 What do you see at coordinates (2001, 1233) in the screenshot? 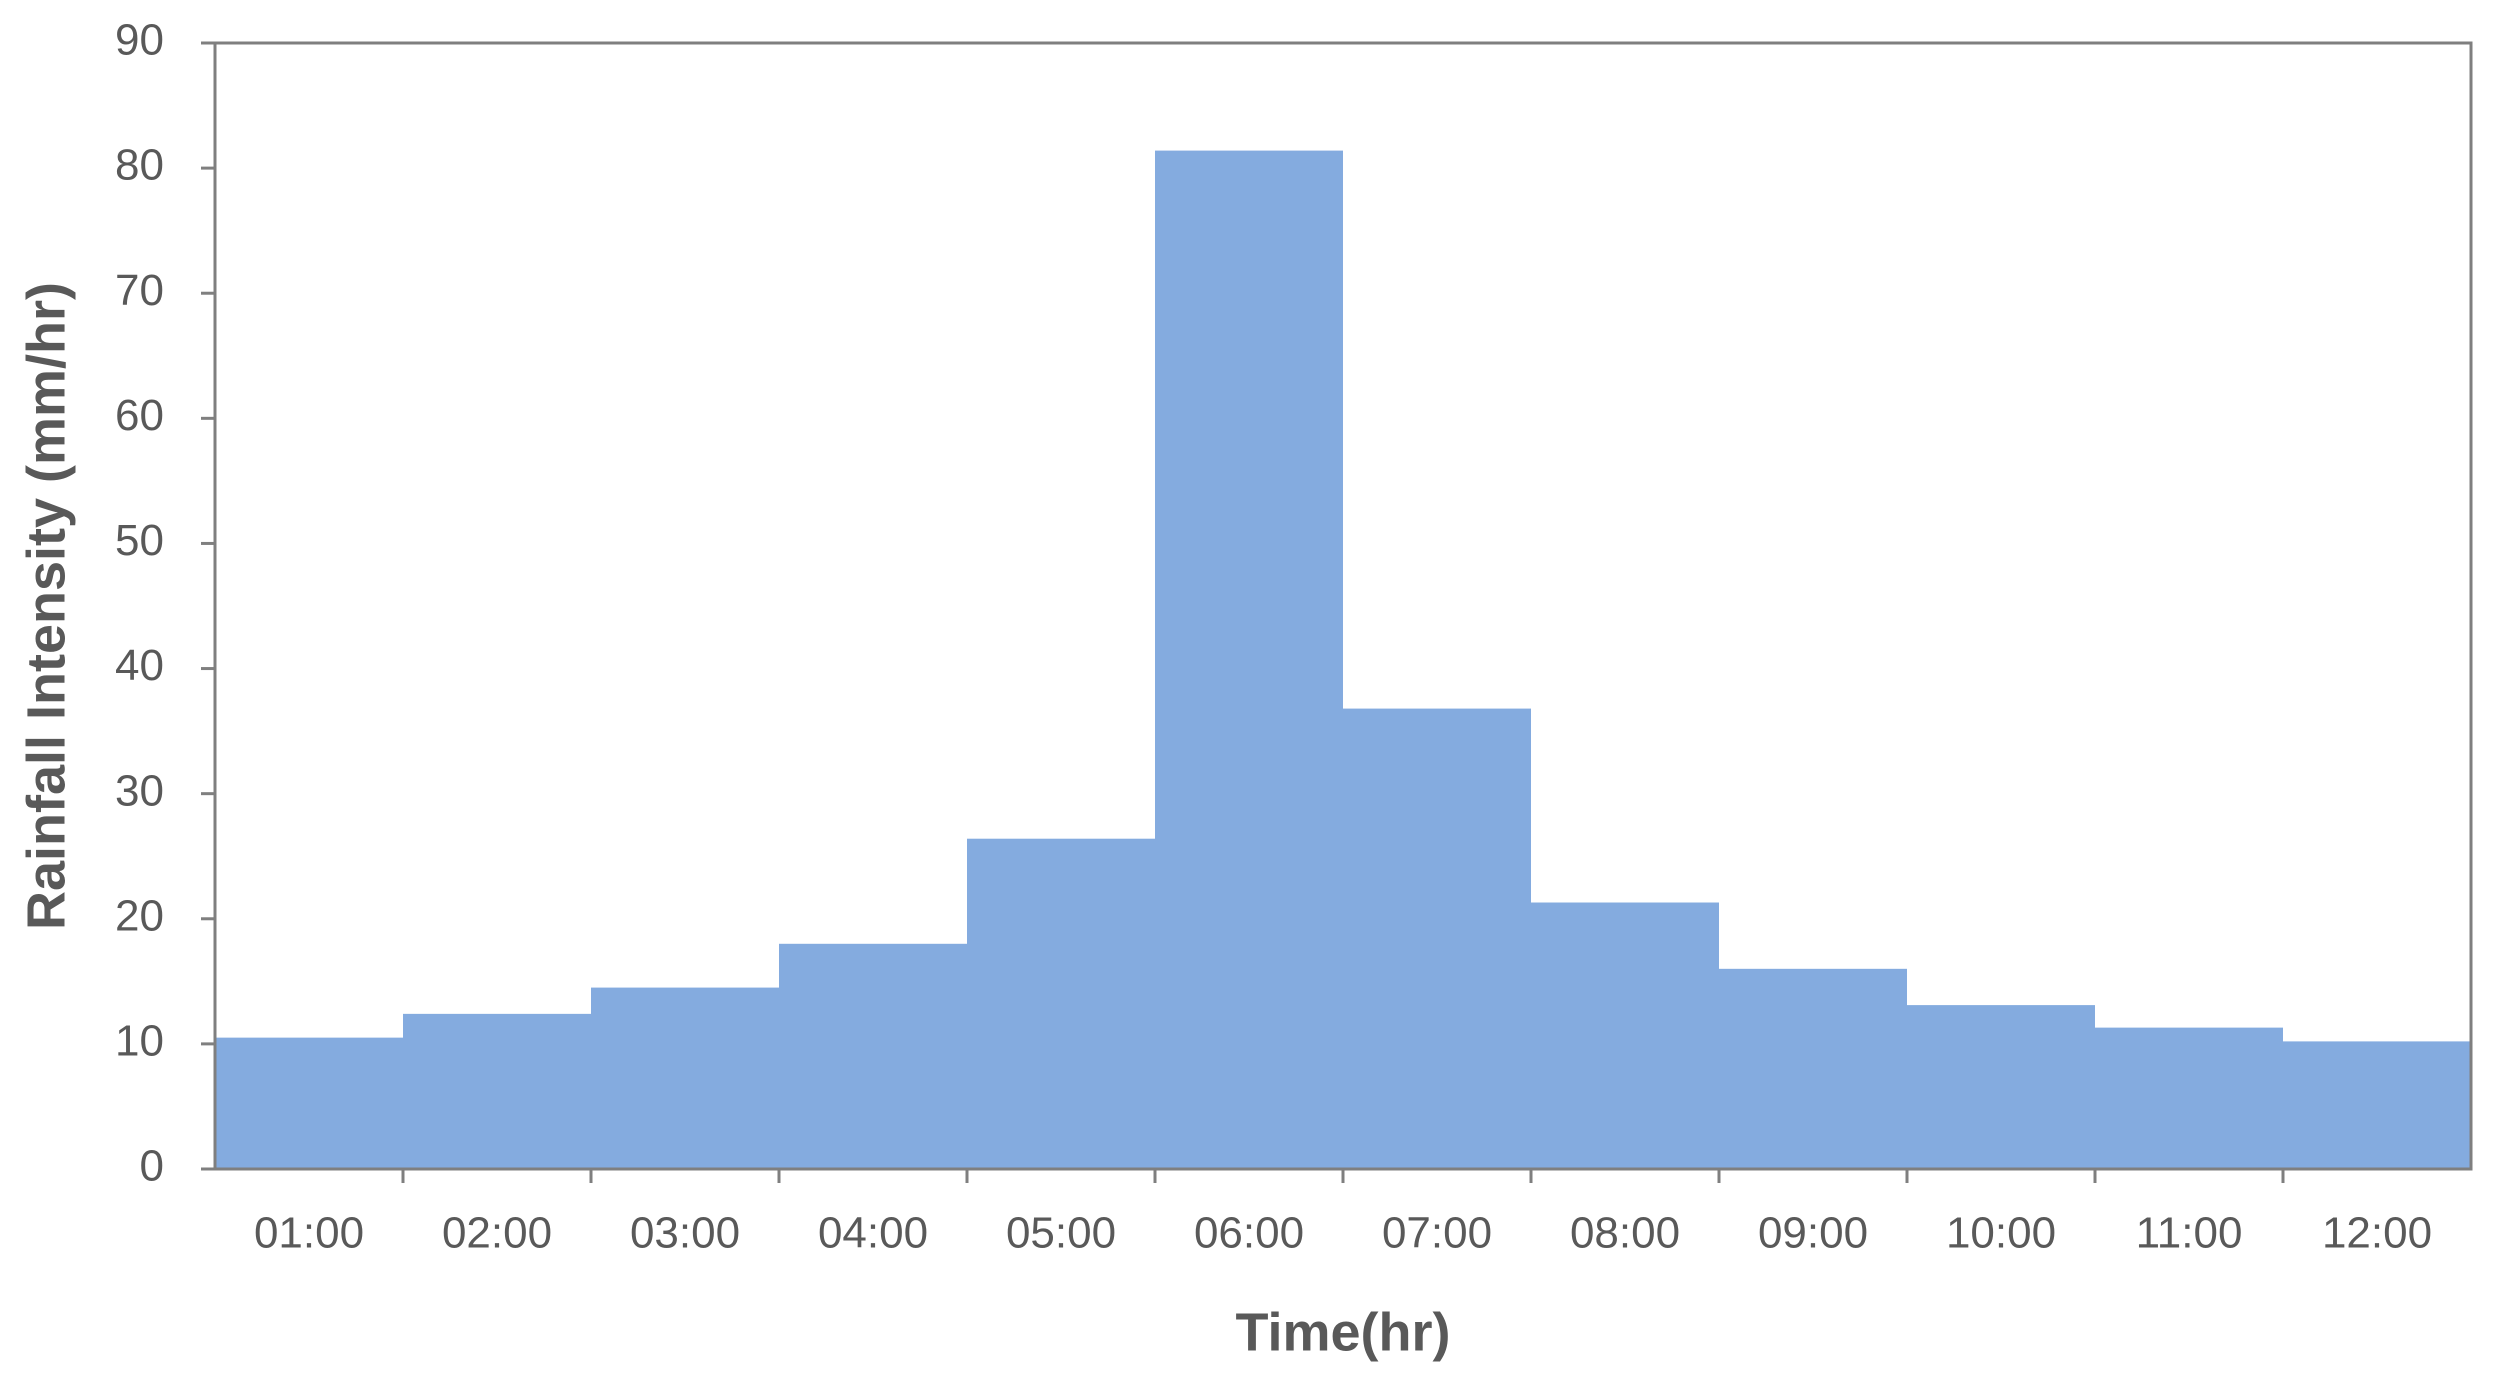
I see `x-tick-label: 10:00` at bounding box center [2001, 1233].